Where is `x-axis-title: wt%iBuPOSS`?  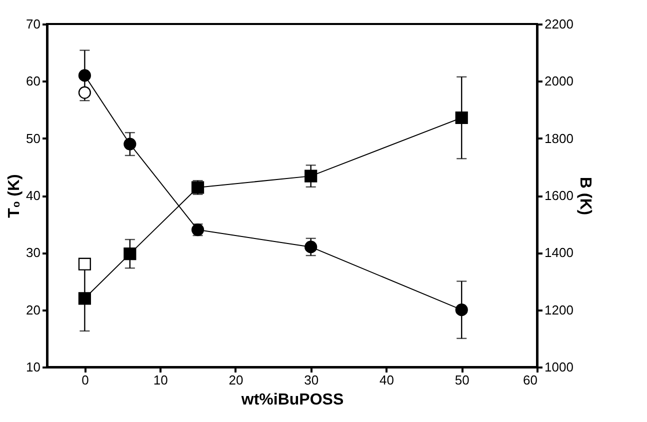
x-axis-title: wt%iBuPOSS is located at coordinates (292, 400).